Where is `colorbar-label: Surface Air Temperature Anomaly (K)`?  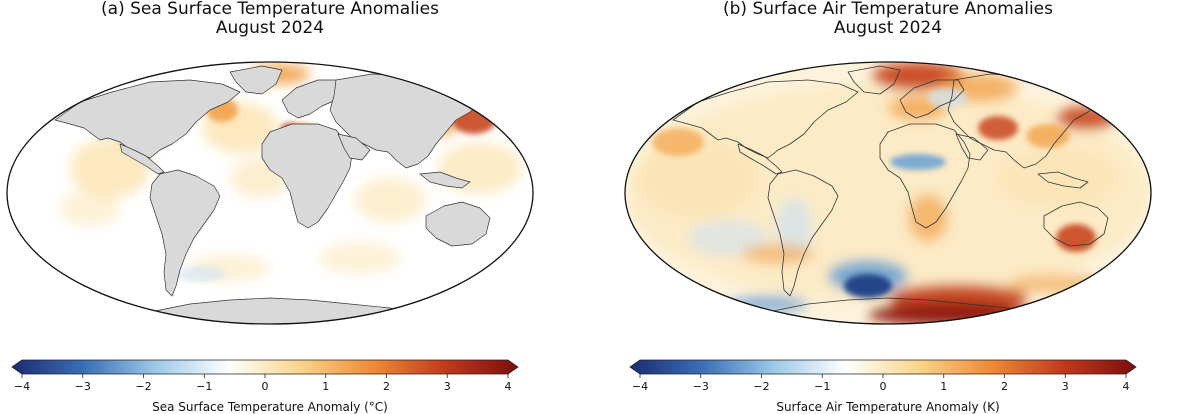
colorbar-label: Surface Air Temperature Anomaly (K) is located at coordinates (888, 407).